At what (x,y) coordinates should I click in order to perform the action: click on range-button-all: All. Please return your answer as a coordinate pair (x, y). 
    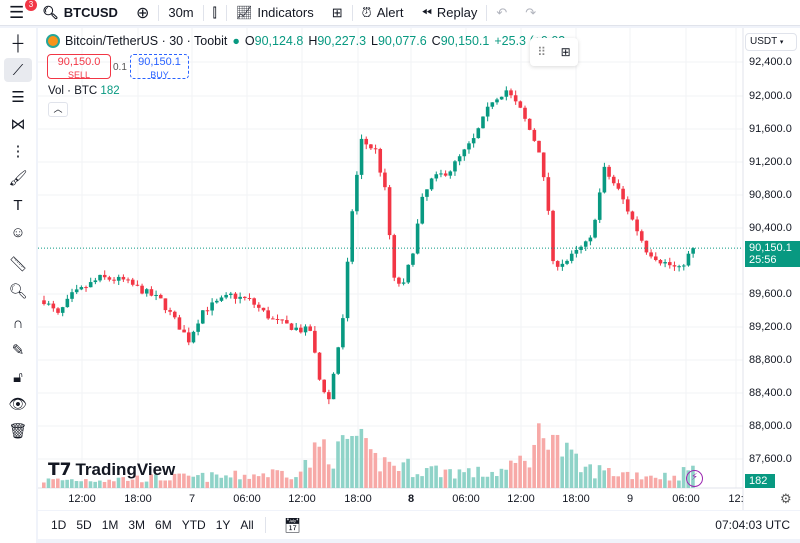
    Looking at the image, I should click on (247, 525).